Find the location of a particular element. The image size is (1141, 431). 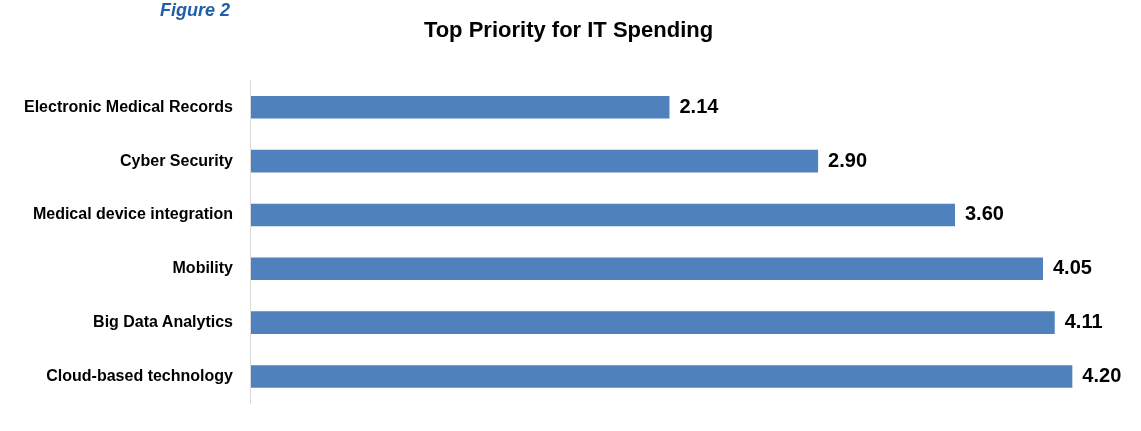

data-label: 4.05 is located at coordinates (1072, 267).